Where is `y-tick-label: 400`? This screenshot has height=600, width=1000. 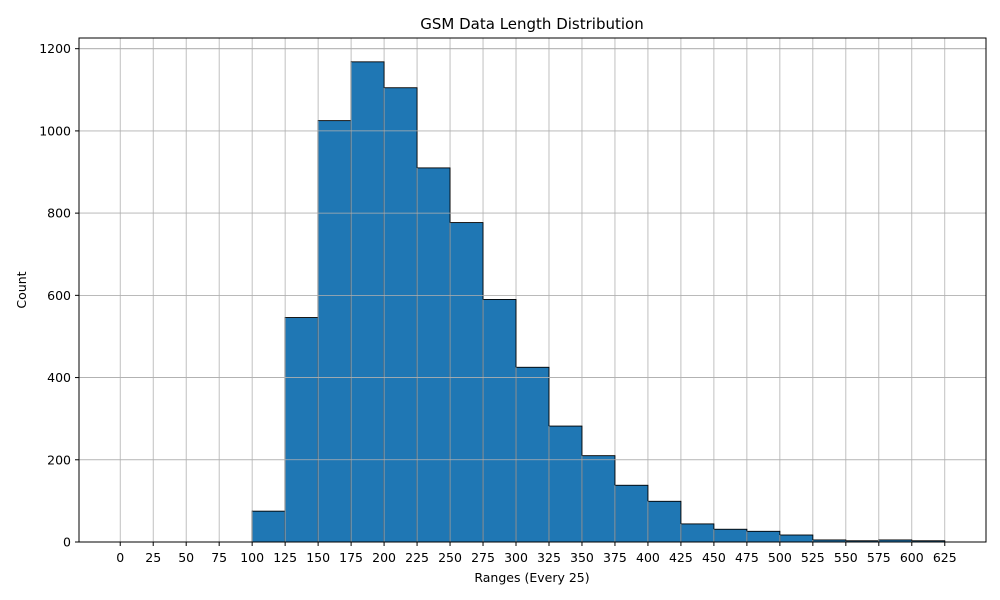 y-tick-label: 400 is located at coordinates (59, 377).